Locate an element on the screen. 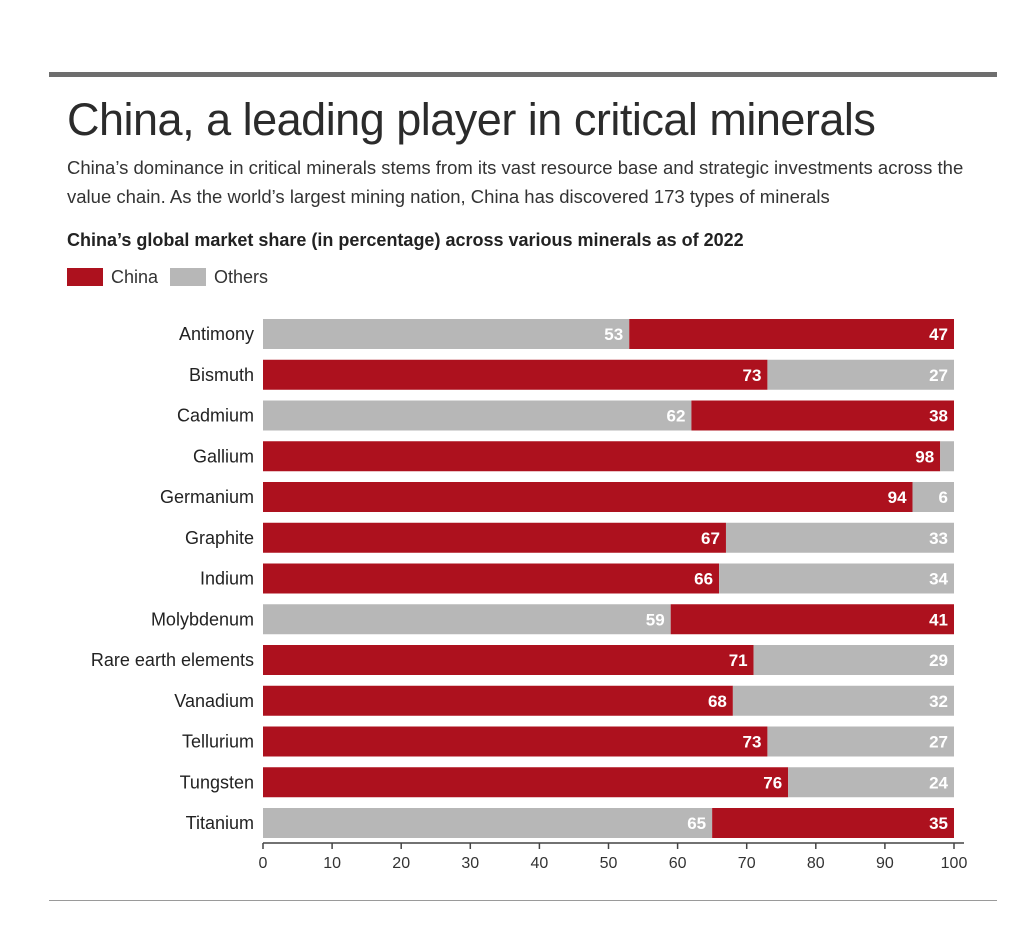  legend-item-china: China is located at coordinates (112, 277).